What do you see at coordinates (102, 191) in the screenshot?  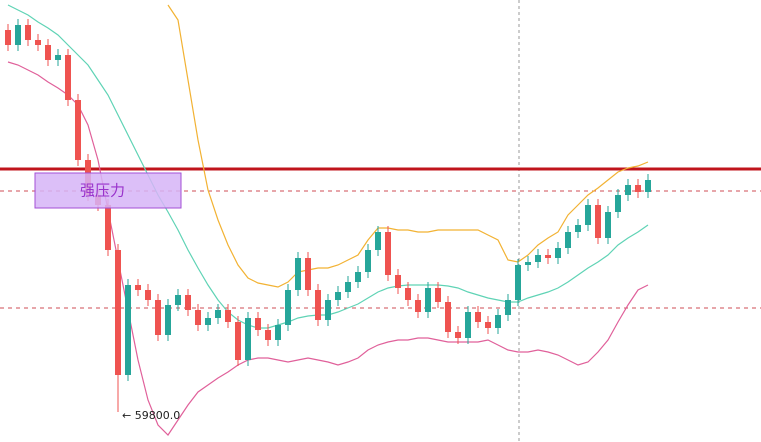 I see `zone-label: 强压力` at bounding box center [102, 191].